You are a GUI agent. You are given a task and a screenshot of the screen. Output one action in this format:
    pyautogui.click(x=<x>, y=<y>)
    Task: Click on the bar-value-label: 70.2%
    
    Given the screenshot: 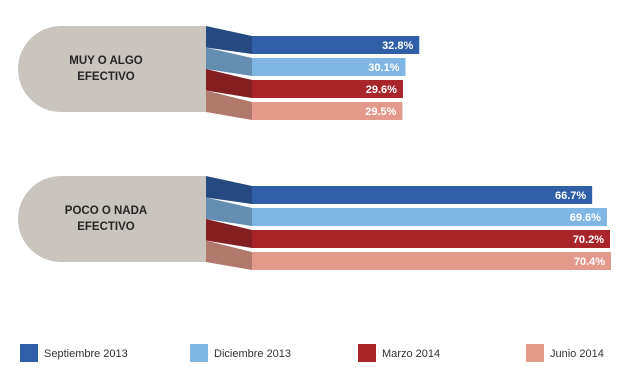 What is the action you would take?
    pyautogui.click(x=588, y=240)
    